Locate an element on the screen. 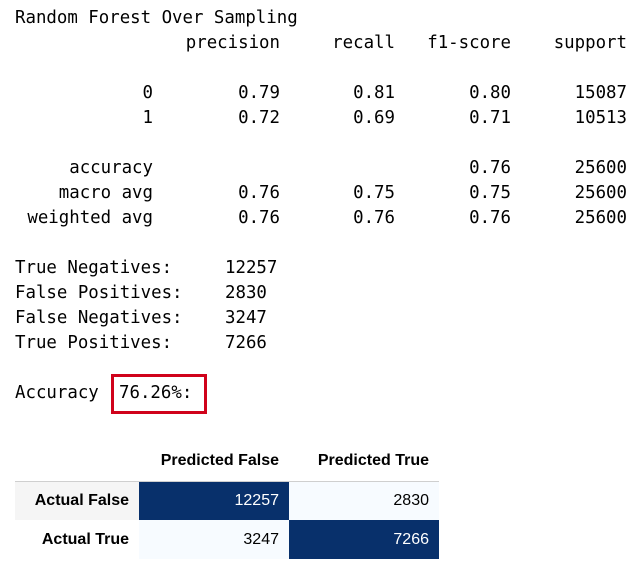 This screenshot has height=572, width=643. accuracy-value: 76.26%: is located at coordinates (156, 393).